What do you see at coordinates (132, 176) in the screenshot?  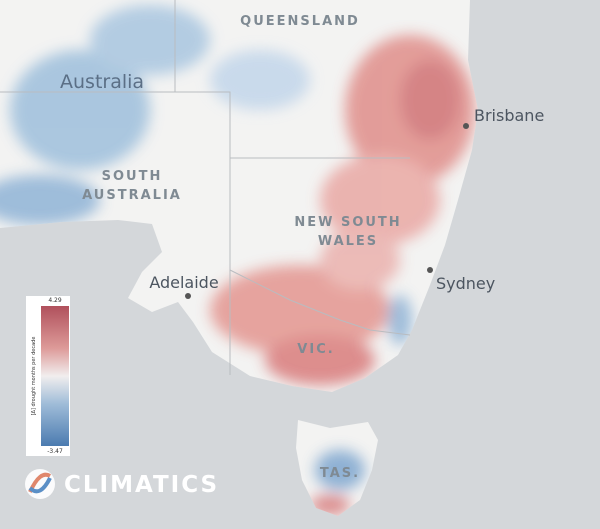 I see `region-label: SOUTH` at bounding box center [132, 176].